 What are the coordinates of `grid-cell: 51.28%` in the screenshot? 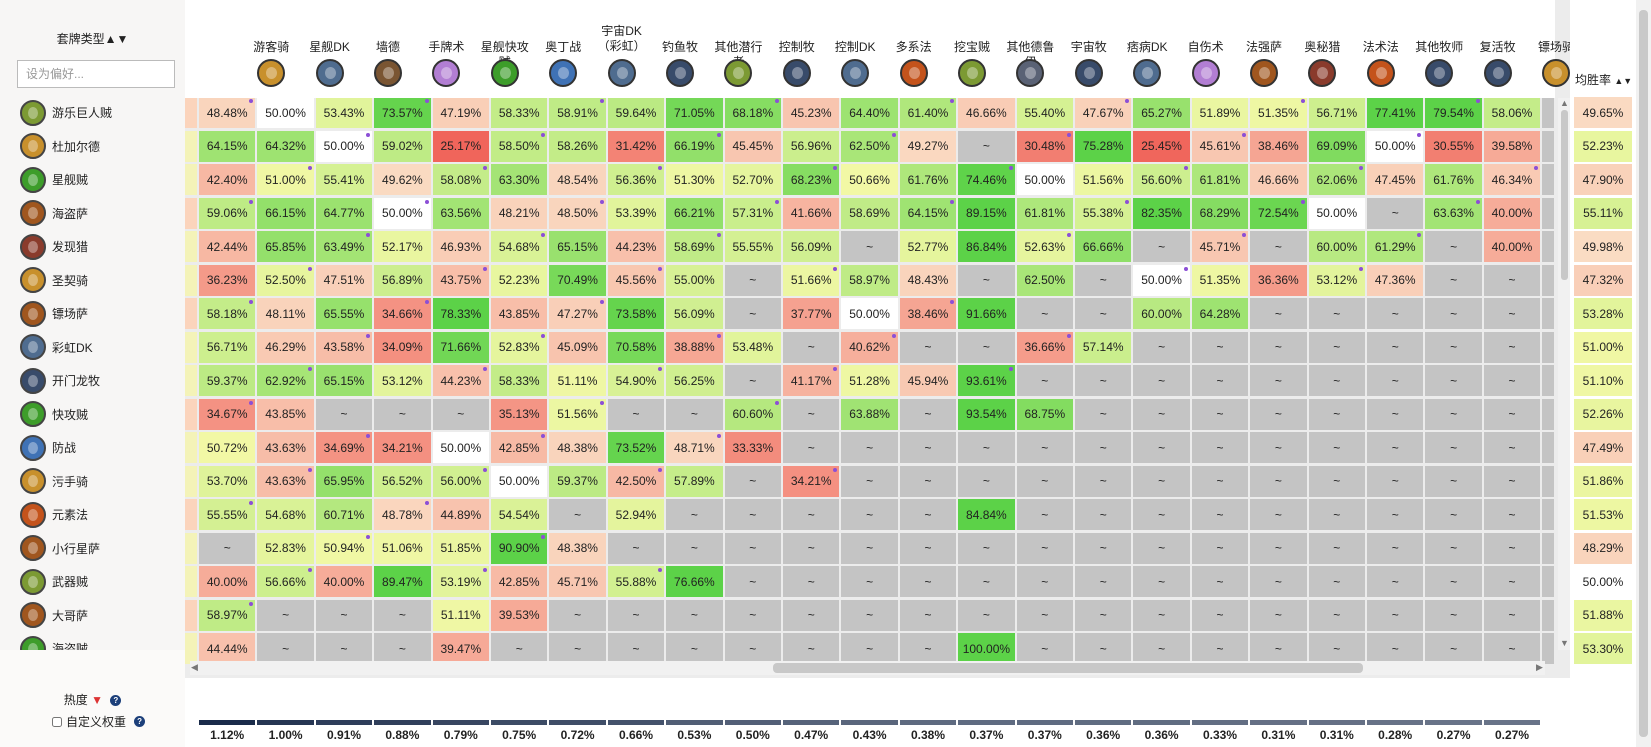 It's located at (869, 380).